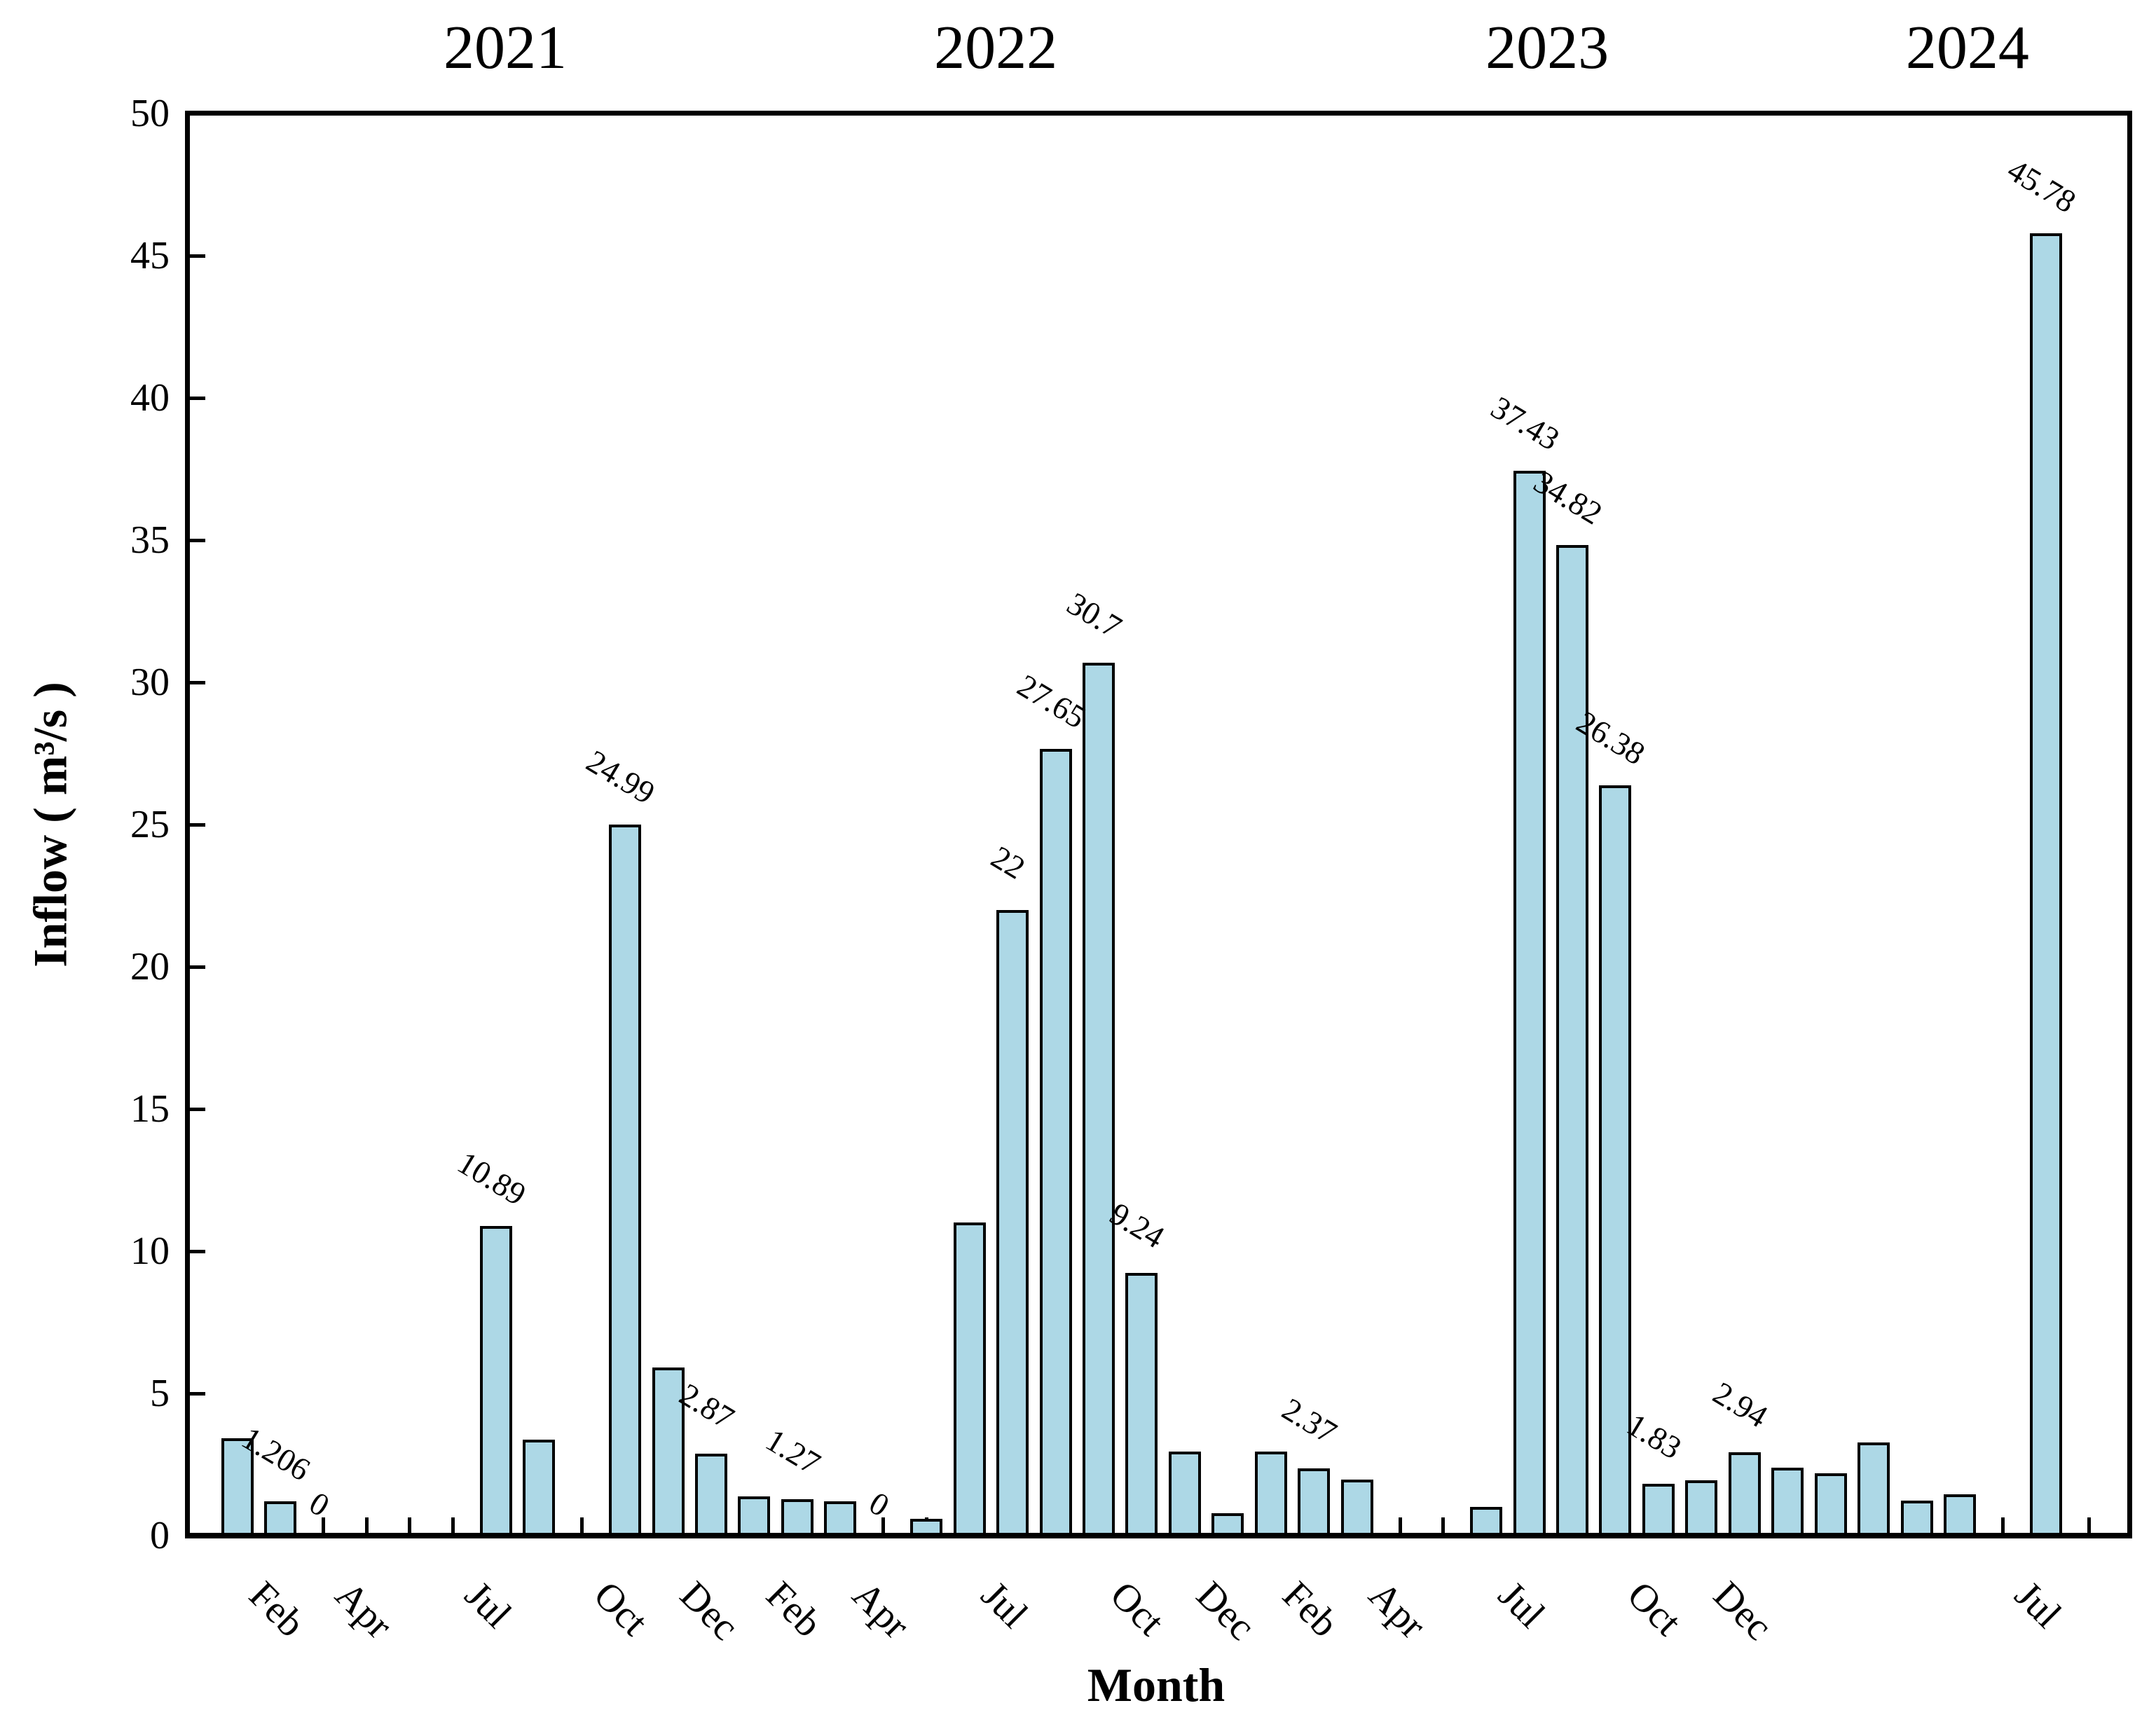  I want to click on y-axis-title: Inflow ( m³/s ), so click(50, 824).